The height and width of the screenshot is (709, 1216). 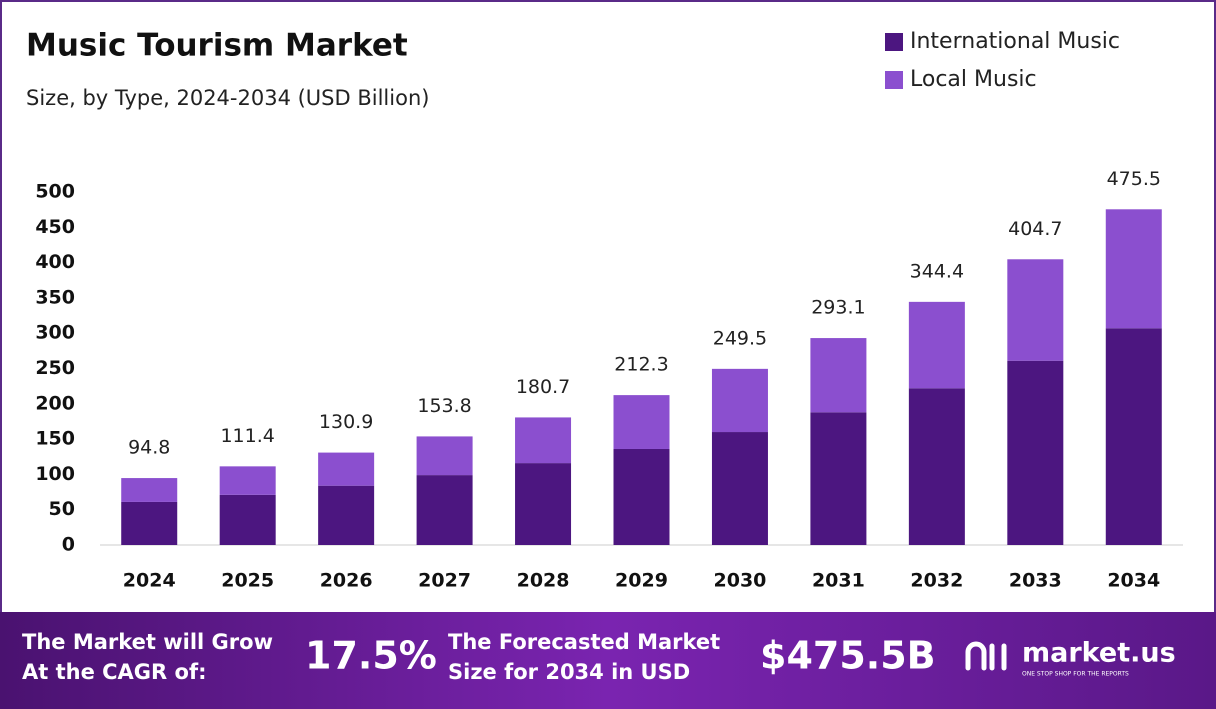 What do you see at coordinates (937, 271) in the screenshot?
I see `total-label: 344.4` at bounding box center [937, 271].